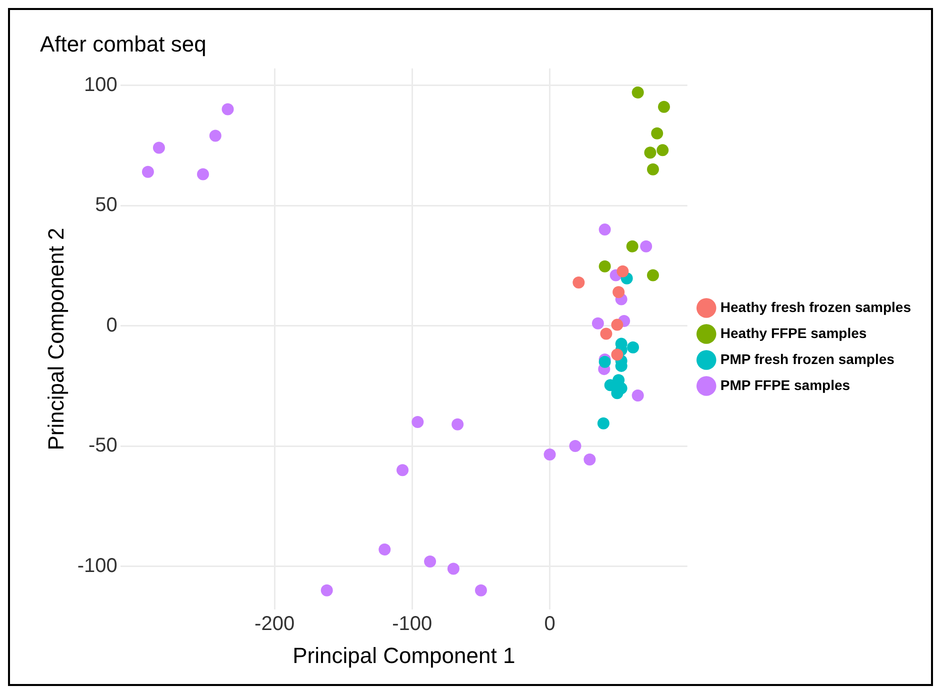 The width and height of the screenshot is (935, 688). Describe the element at coordinates (55, 339) in the screenshot. I see `y-axis-title: Principal Component 2` at that location.